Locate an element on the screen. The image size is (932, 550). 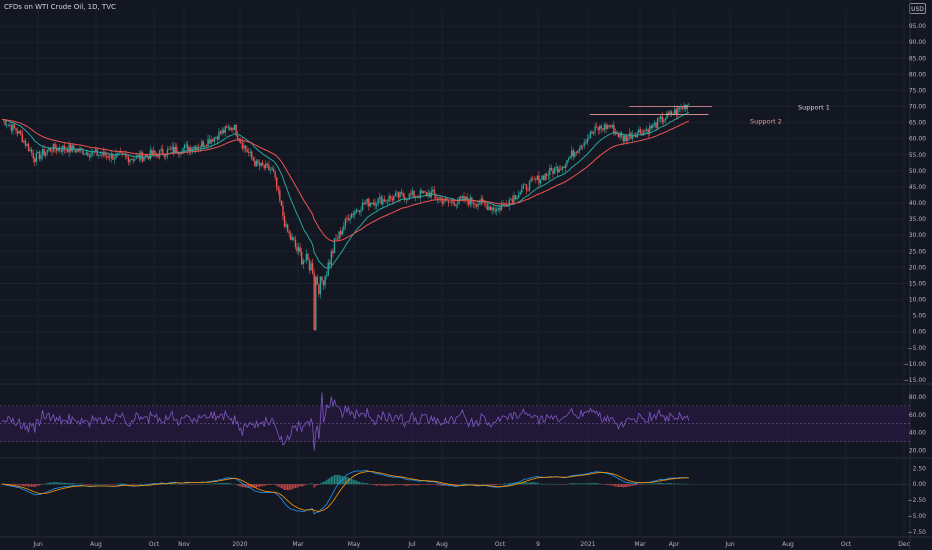
x-tick-label: Aug is located at coordinates (442, 544).